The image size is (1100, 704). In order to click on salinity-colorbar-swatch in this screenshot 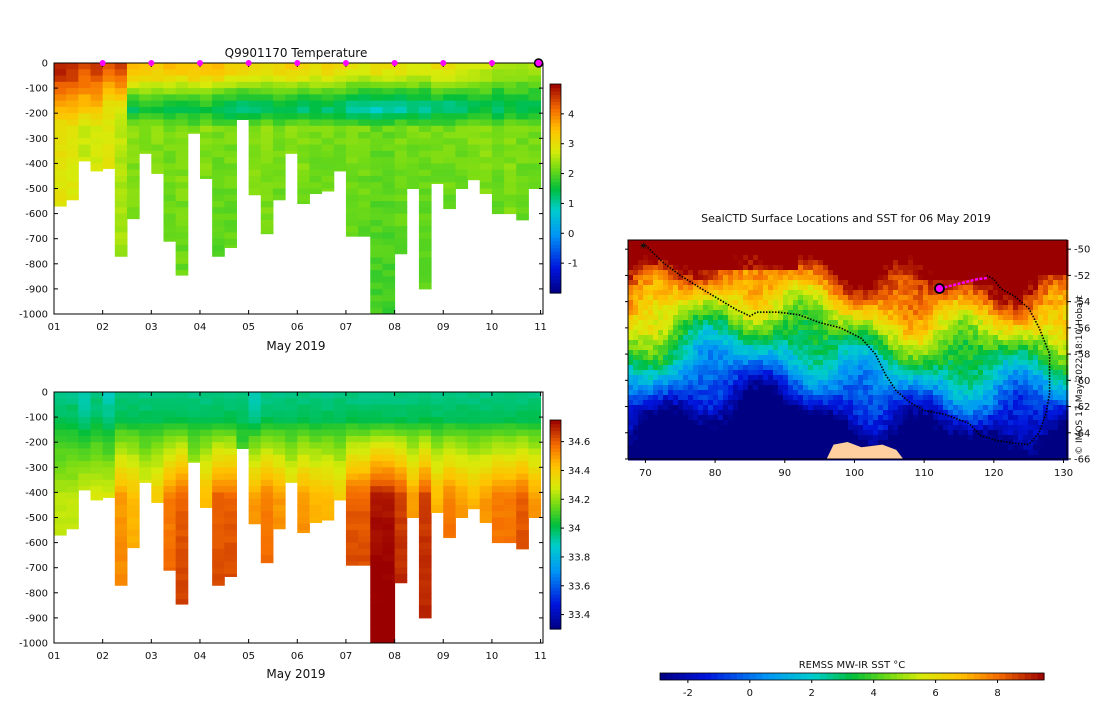, I will do `click(555, 464)`.